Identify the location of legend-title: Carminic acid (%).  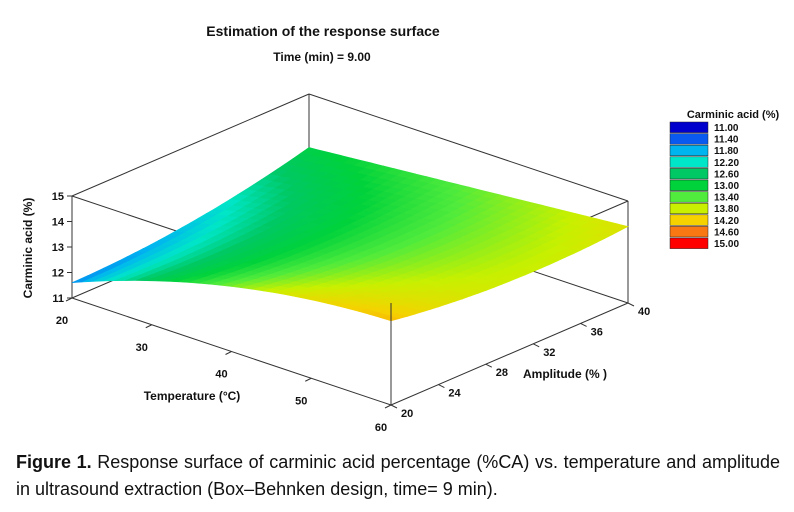
(733, 115).